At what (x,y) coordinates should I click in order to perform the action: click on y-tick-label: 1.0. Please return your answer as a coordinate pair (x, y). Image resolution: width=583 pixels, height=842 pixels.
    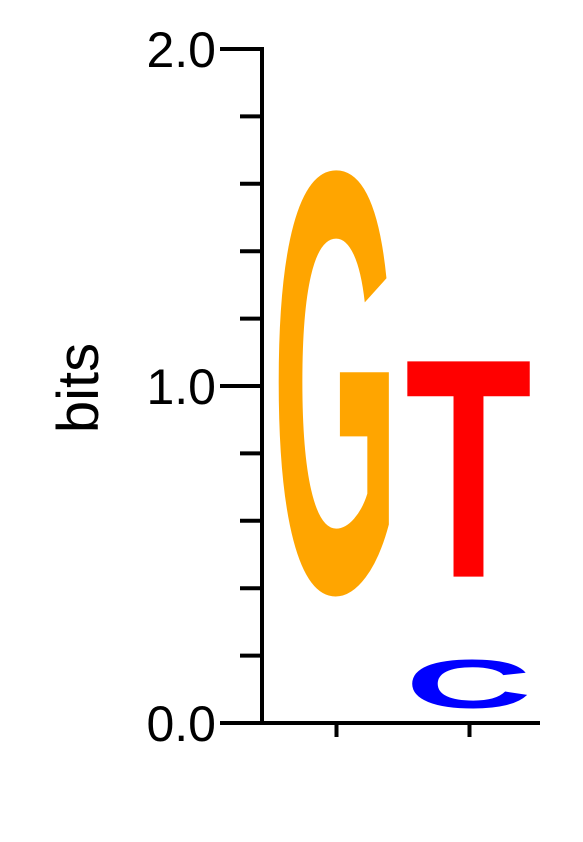
    Looking at the image, I should click on (181, 387).